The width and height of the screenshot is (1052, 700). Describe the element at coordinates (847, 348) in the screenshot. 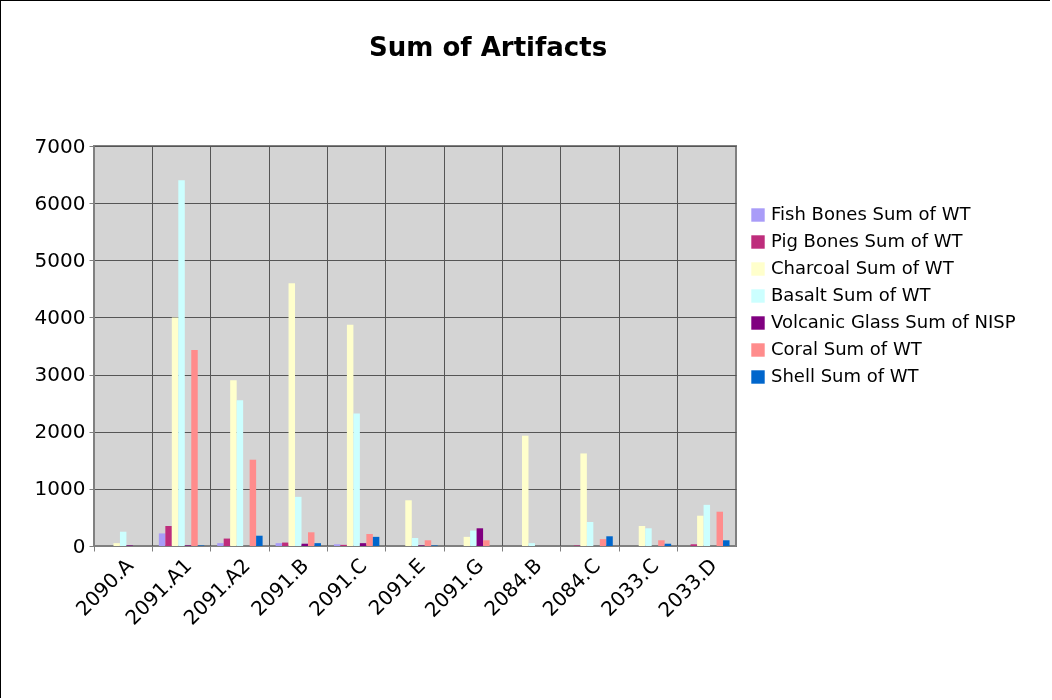

I see `legend-label: Coral Sum of WT` at that location.